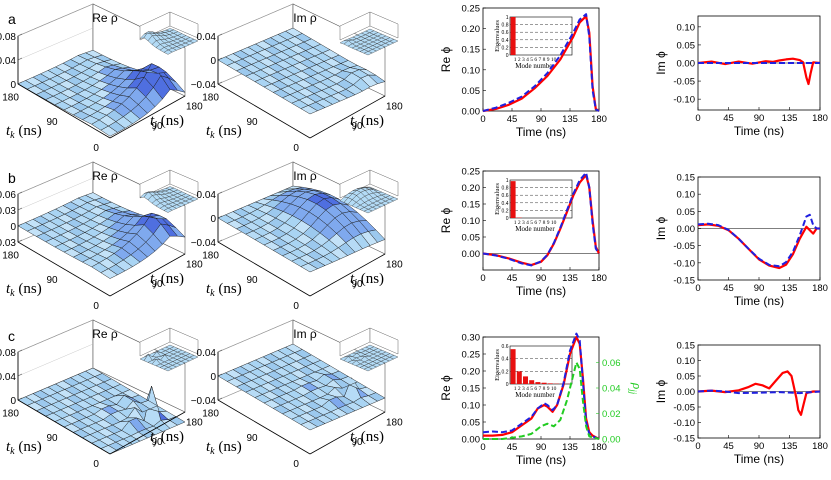 The height and width of the screenshot is (480, 831). I want to click on z-tick-label: −0.04, so click(204, 401).